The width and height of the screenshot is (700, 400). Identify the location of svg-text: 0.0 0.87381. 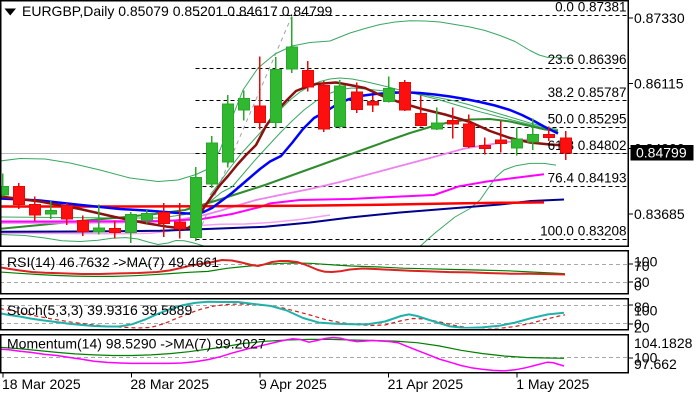
(590, 7).